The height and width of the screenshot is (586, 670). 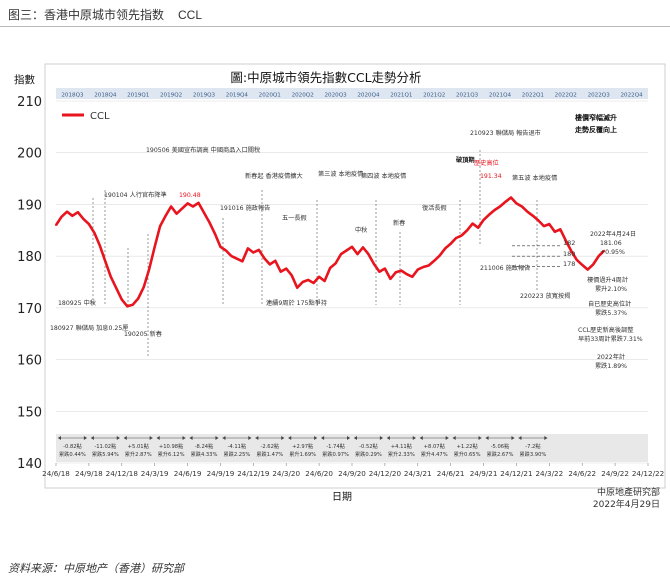 What do you see at coordinates (204, 96) in the screenshot?
I see `quarter-label-2019Q3: 2019Q3` at bounding box center [204, 96].